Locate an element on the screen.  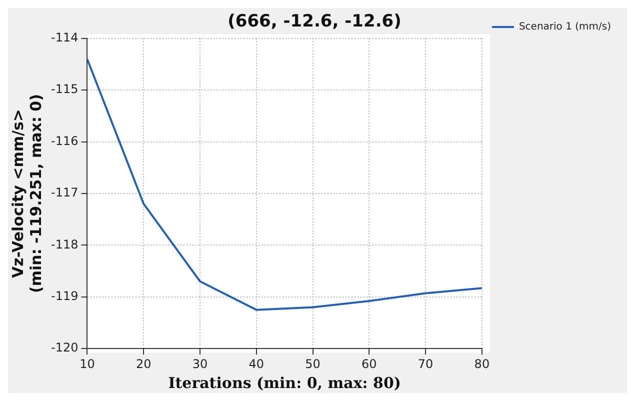
x-tick-label: 30 is located at coordinates (200, 363).